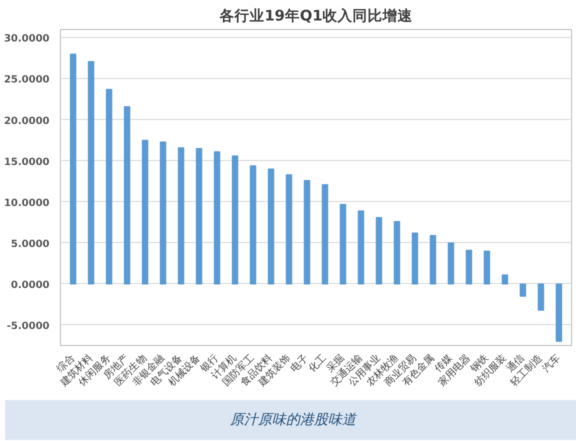 The width and height of the screenshot is (576, 441). Describe the element at coordinates (28, 326) in the screenshot. I see `y-tick-label: -5.0000` at that location.